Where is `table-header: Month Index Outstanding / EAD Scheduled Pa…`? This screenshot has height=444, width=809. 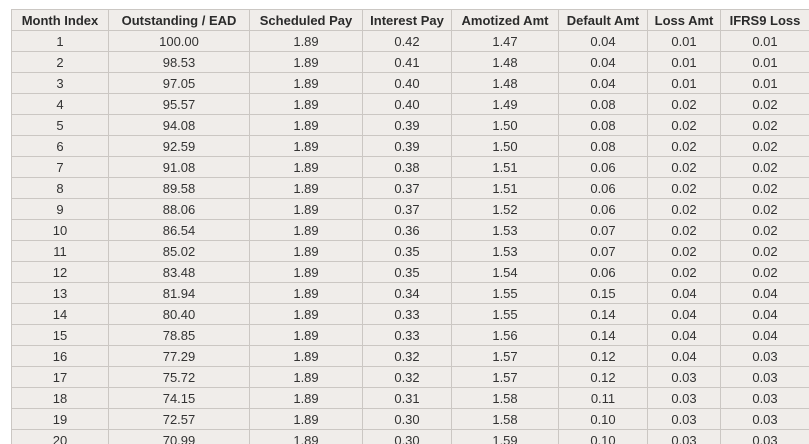
table-header: Month Index Outstanding / EAD Scheduled Pa… is located at coordinates (410, 20).